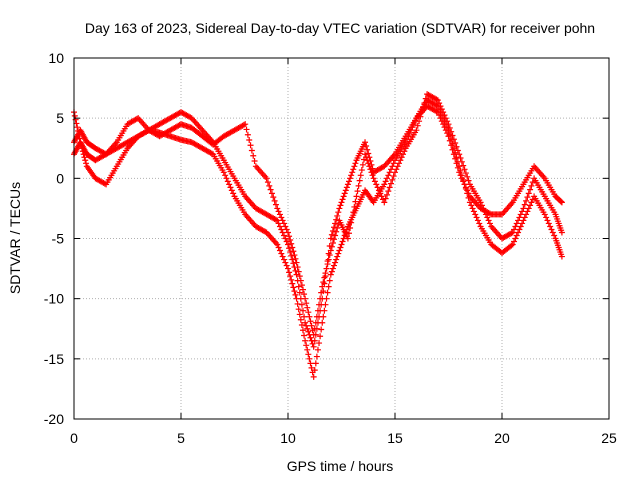  What do you see at coordinates (395, 438) in the screenshot?
I see `x-tick-label: 15` at bounding box center [395, 438].